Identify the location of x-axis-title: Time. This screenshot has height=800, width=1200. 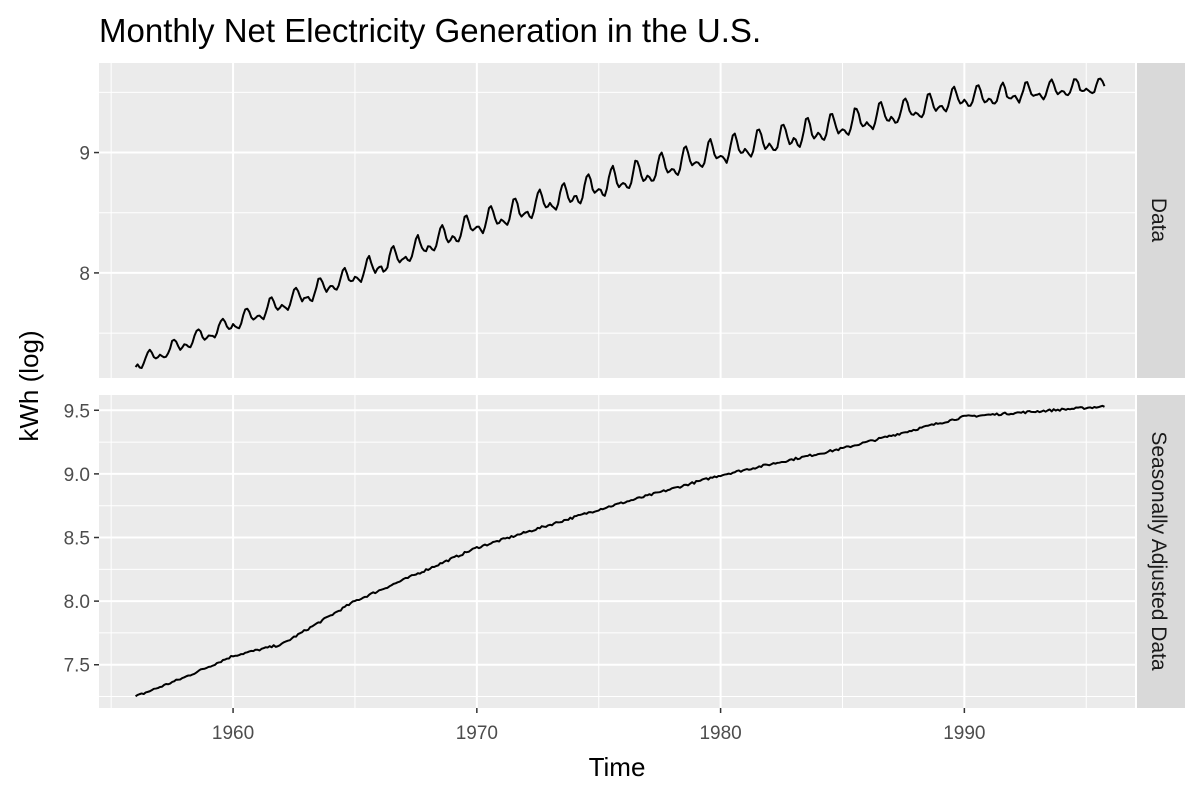
(617, 767).